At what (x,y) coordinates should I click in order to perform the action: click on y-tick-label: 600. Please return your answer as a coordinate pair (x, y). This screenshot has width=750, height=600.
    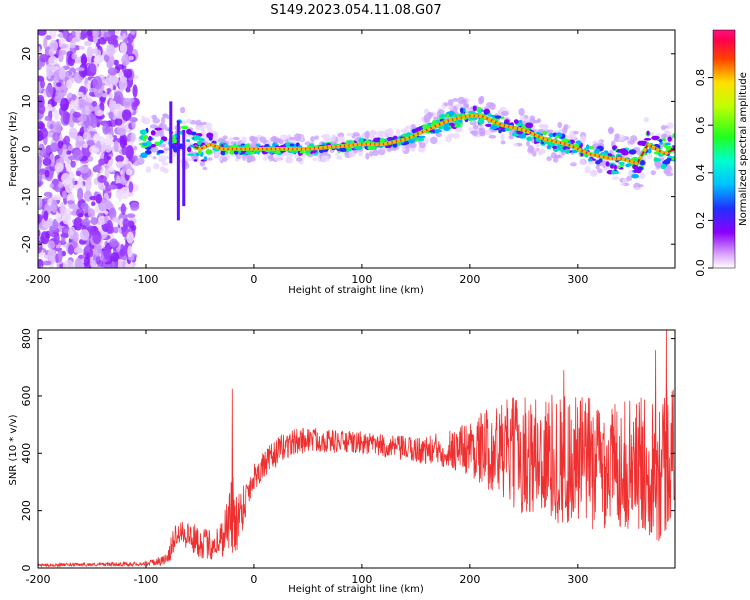
    Looking at the image, I should click on (26, 395).